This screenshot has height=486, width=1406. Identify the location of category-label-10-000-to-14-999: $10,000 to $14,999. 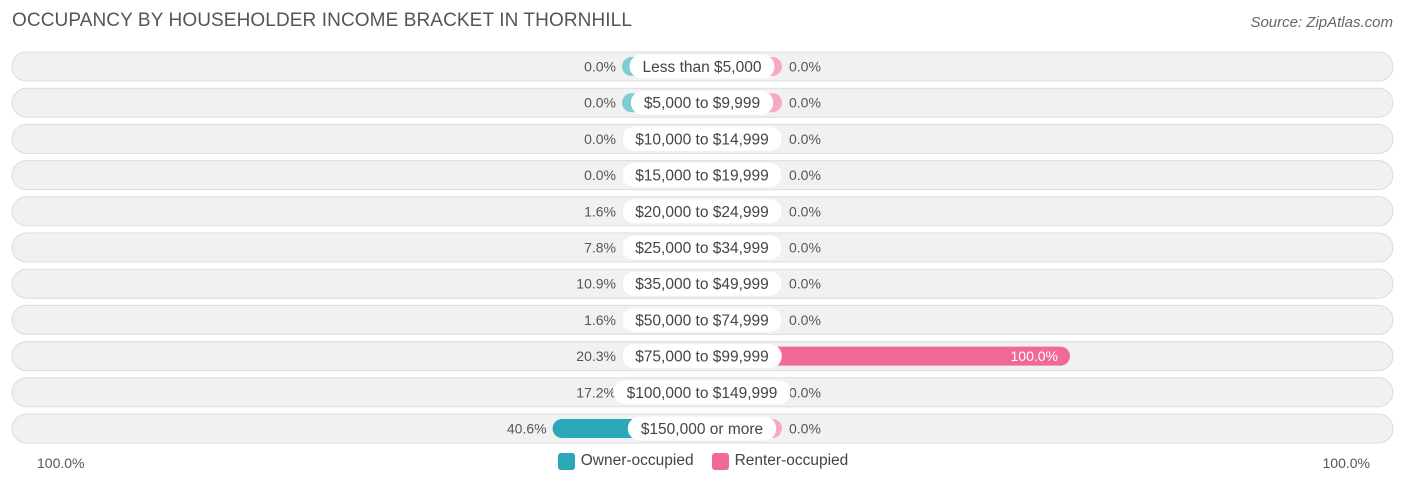
(702, 139).